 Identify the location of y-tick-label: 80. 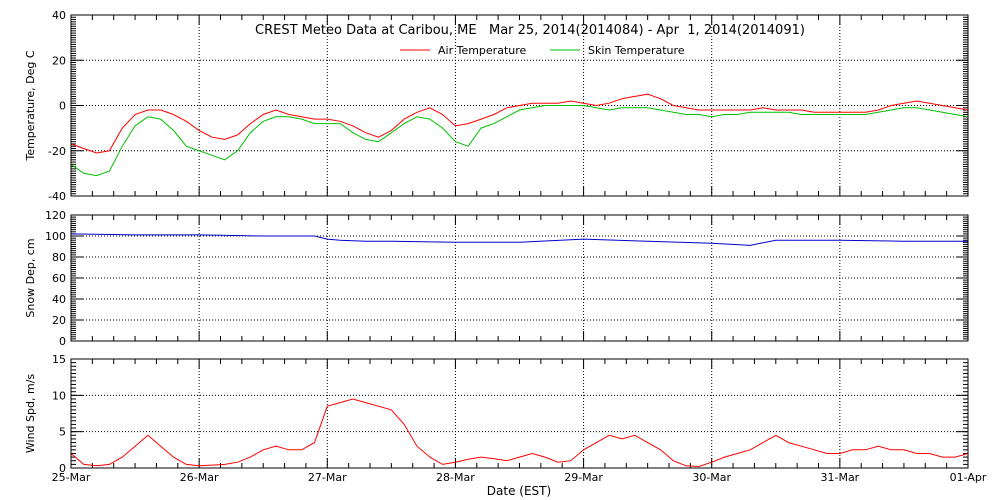
(59, 257).